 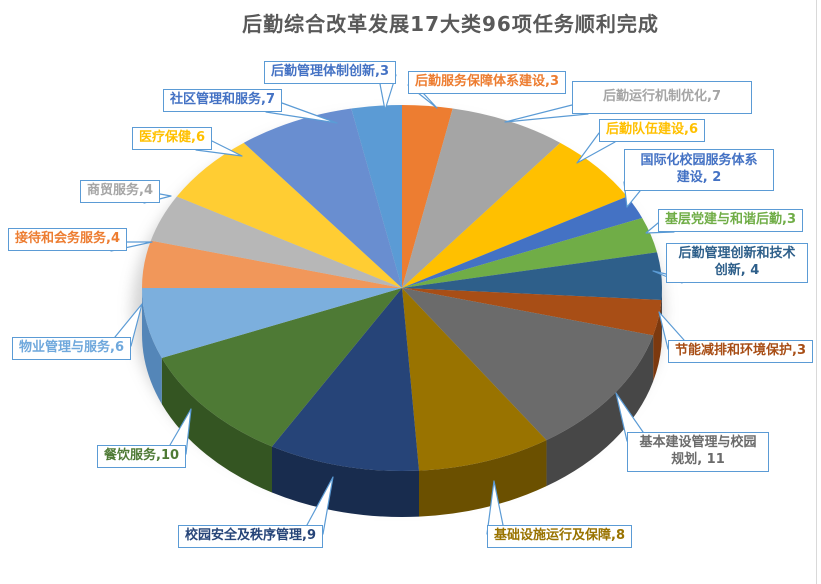 What do you see at coordinates (450, 24) in the screenshot?
I see `chart-title: 后勤综合改革发展17大类96项任务顺利完成` at bounding box center [450, 24].